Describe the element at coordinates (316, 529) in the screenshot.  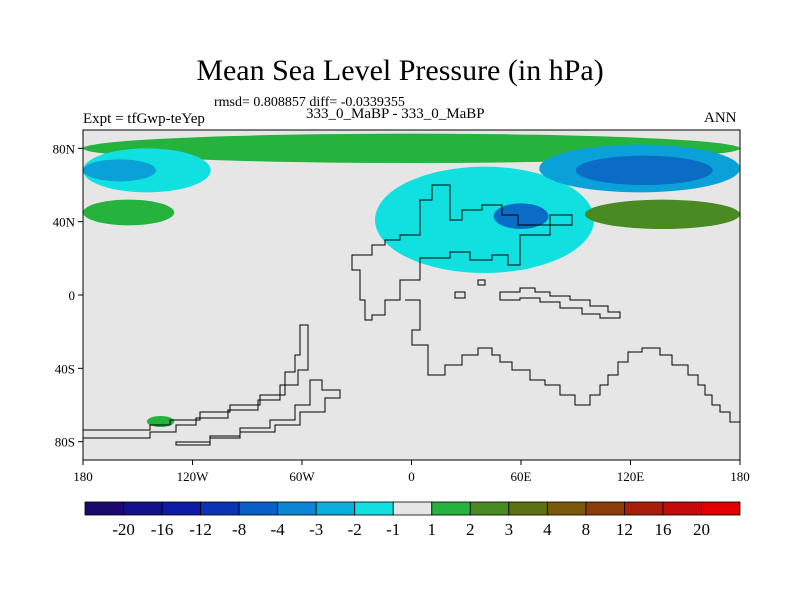
I see `colorbar-label: -3` at that location.